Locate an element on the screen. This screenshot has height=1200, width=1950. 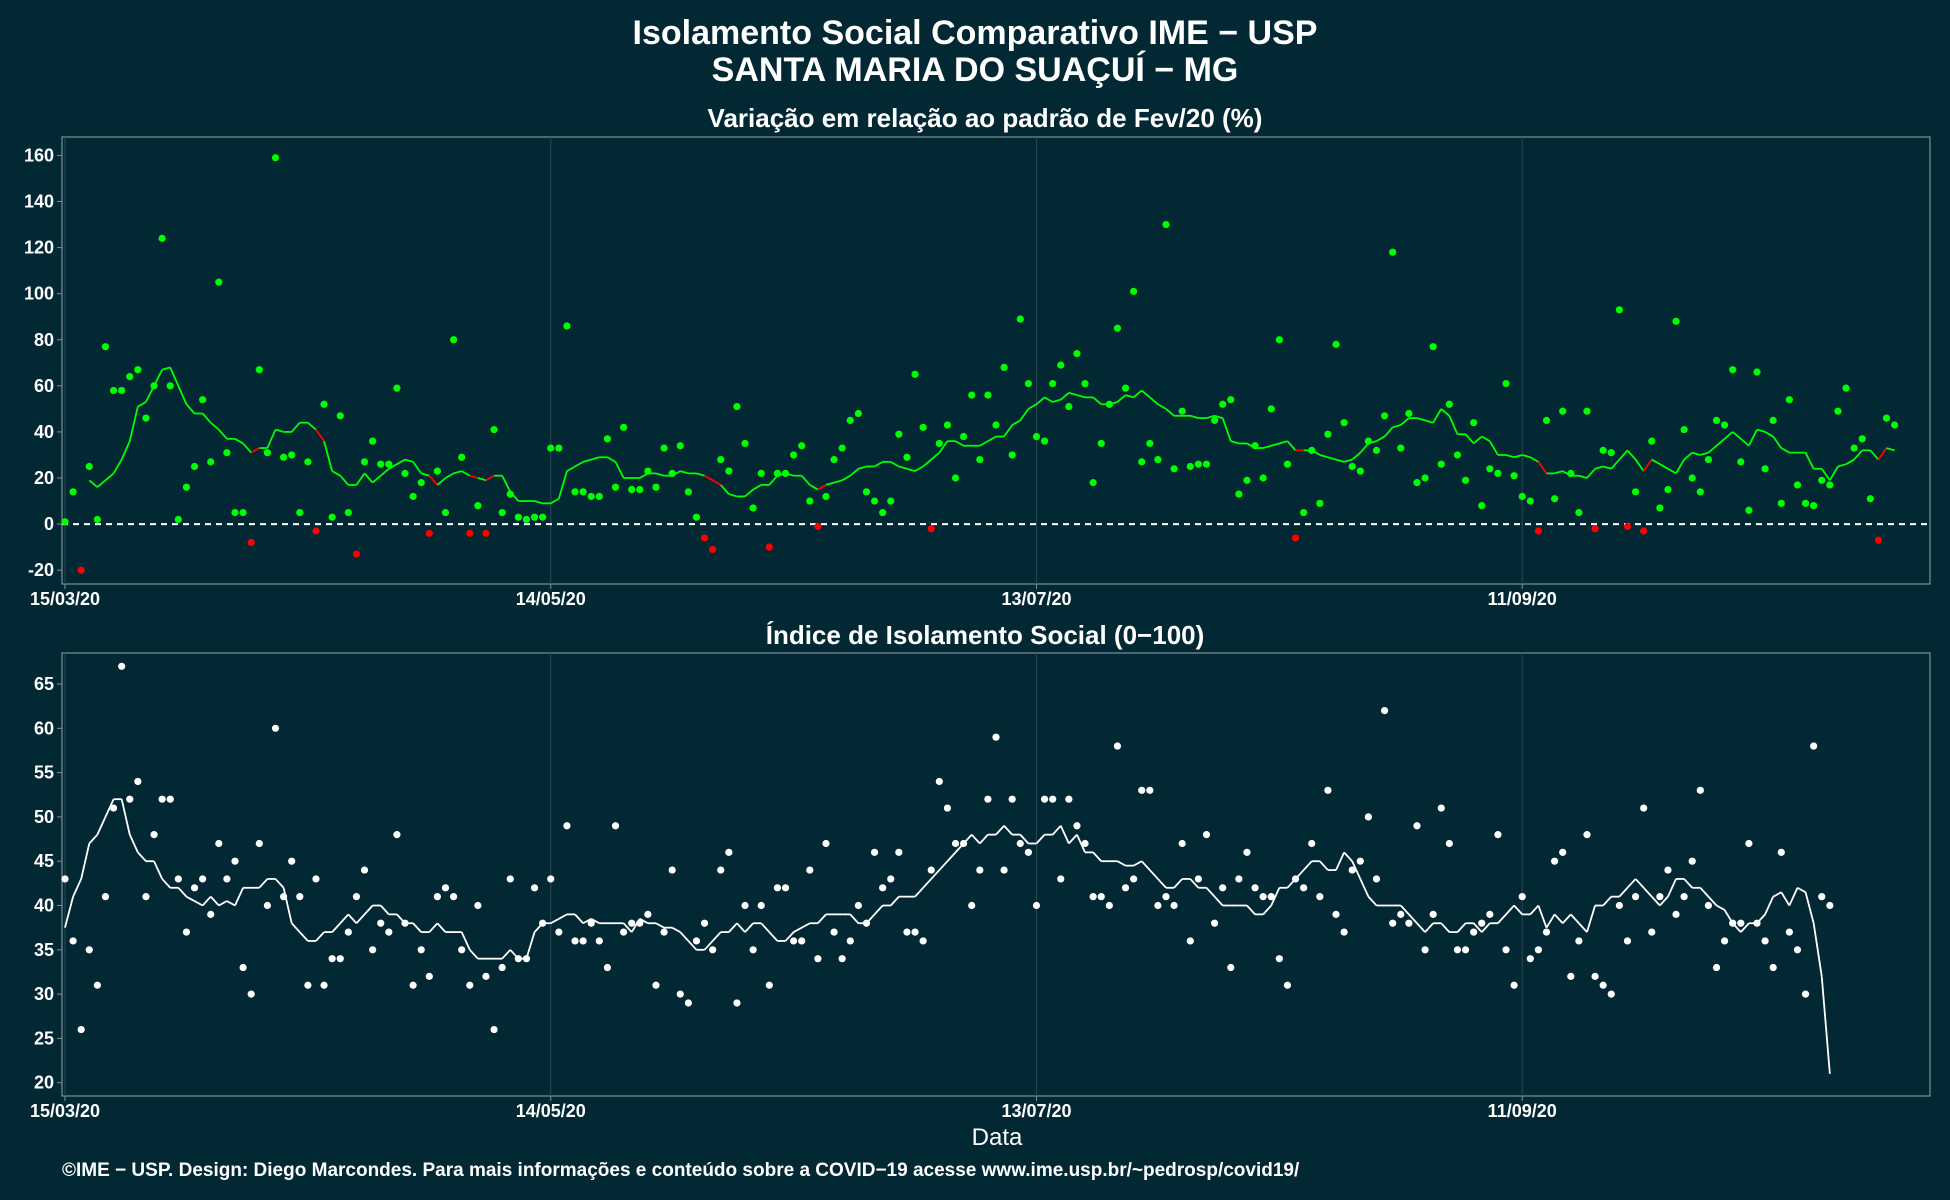
panel-2-title: Índice de Isolamento Social (0−100) is located at coordinates (985, 635).